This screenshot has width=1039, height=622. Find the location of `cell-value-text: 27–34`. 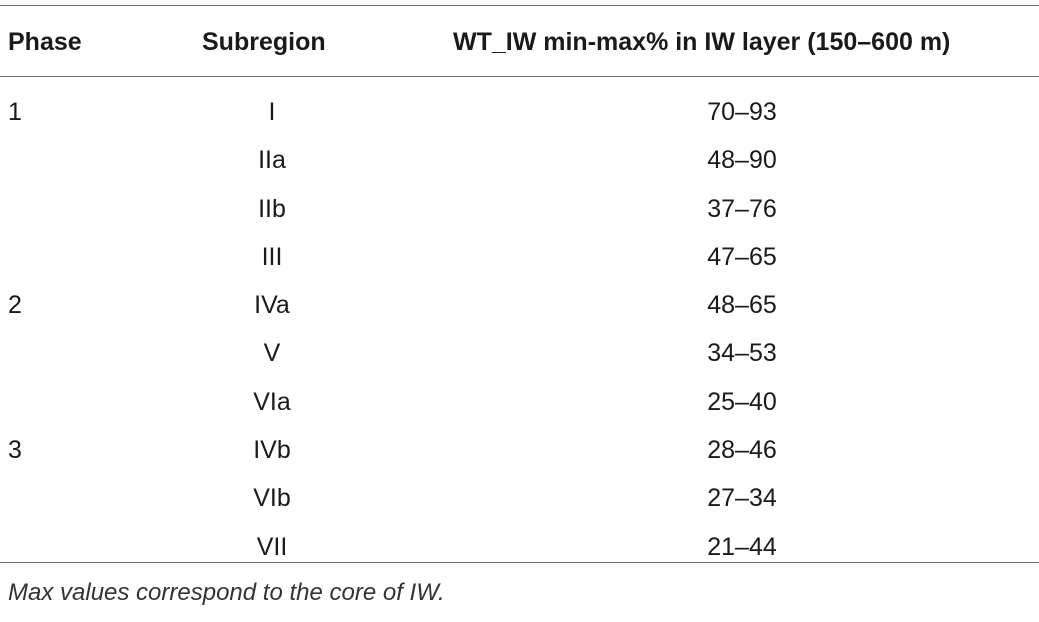

cell-value-text: 27–34 is located at coordinates (742, 498).